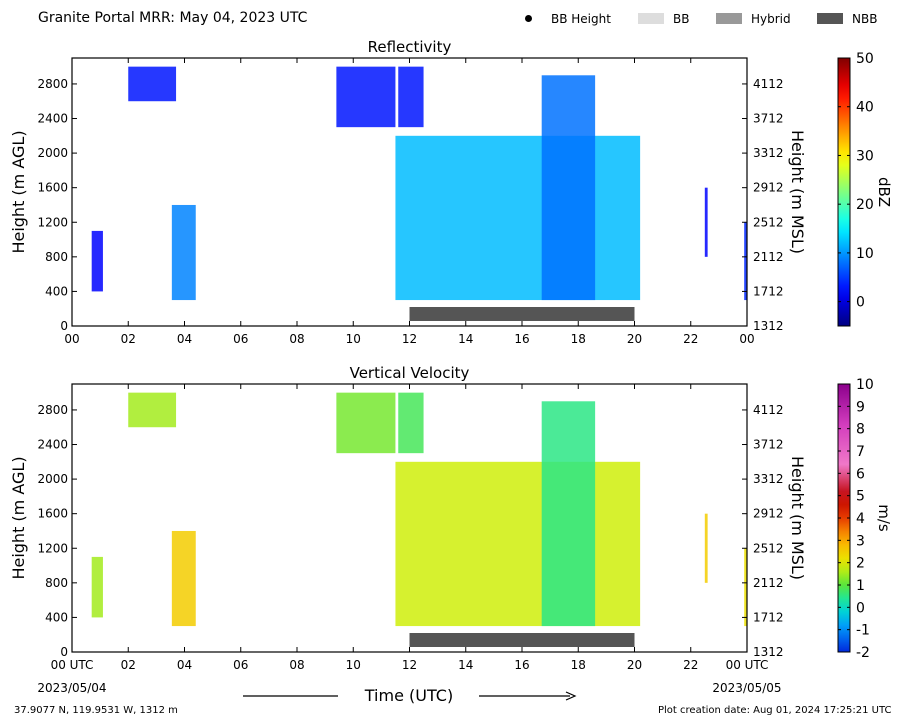  Describe the element at coordinates (860, 497) in the screenshot. I see `colorbar-tick-label-1-7: 5` at that location.